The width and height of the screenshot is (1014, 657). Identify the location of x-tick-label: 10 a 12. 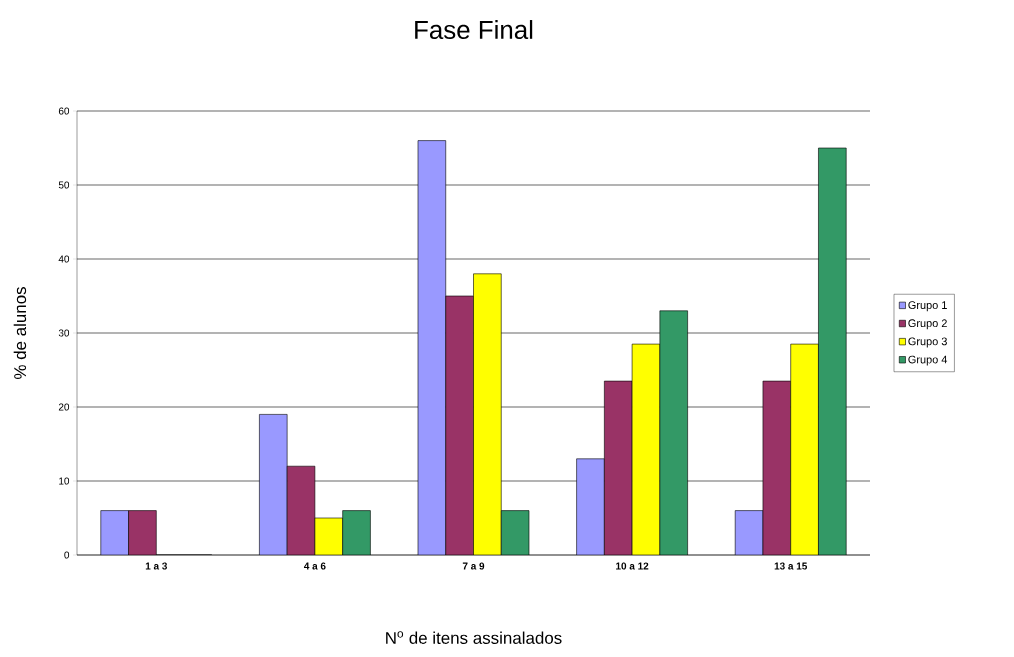
(632, 566).